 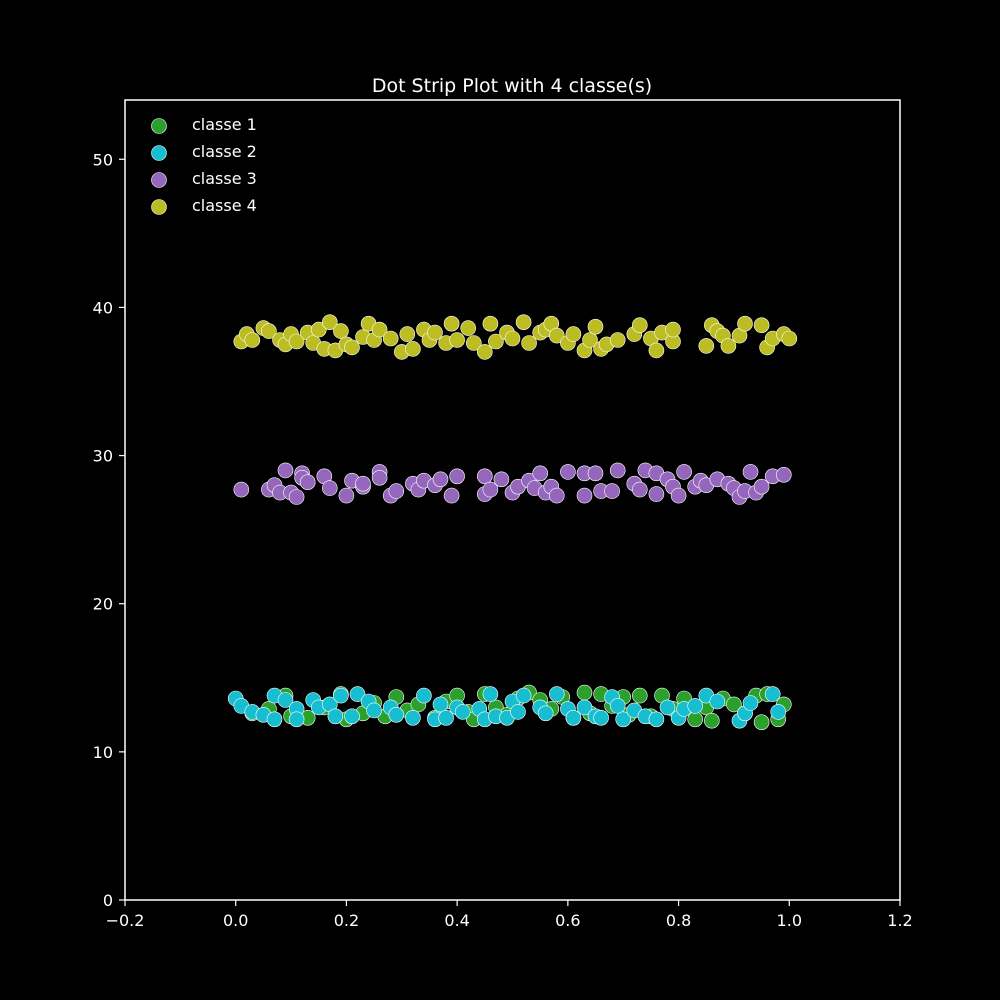 What do you see at coordinates (512, 86) in the screenshot?
I see `chart-title: Dot Strip Plot with 4 classe(s)` at bounding box center [512, 86].